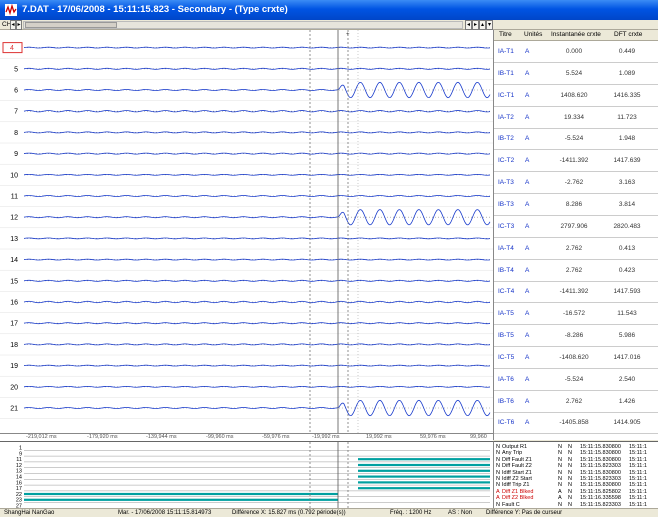 This screenshot has width=658, height=517. I want to click on event-row: N Any Trip N N 15:11:15.830800 15:11:1, so click(576, 453).